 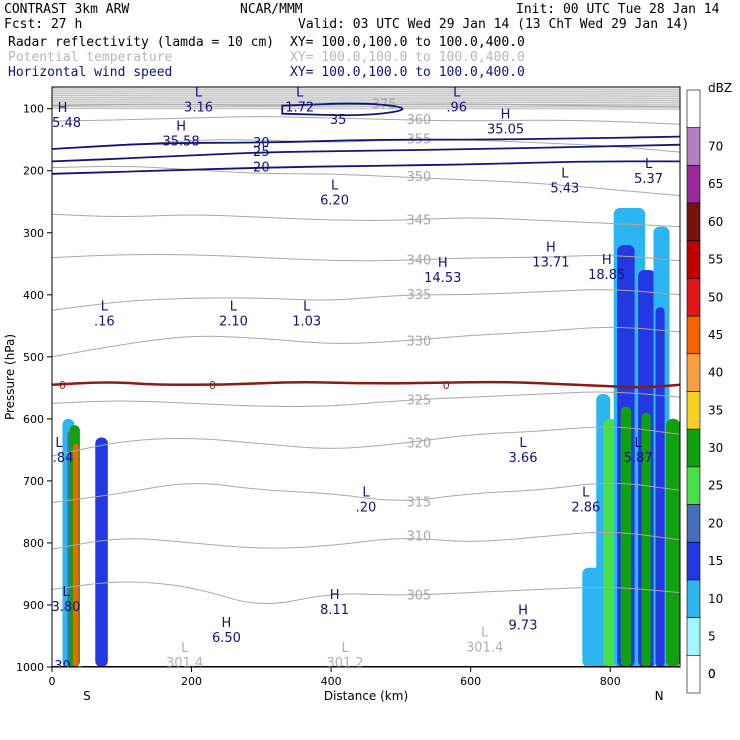 I want to click on theta-label-340: 340, so click(x=418, y=261).